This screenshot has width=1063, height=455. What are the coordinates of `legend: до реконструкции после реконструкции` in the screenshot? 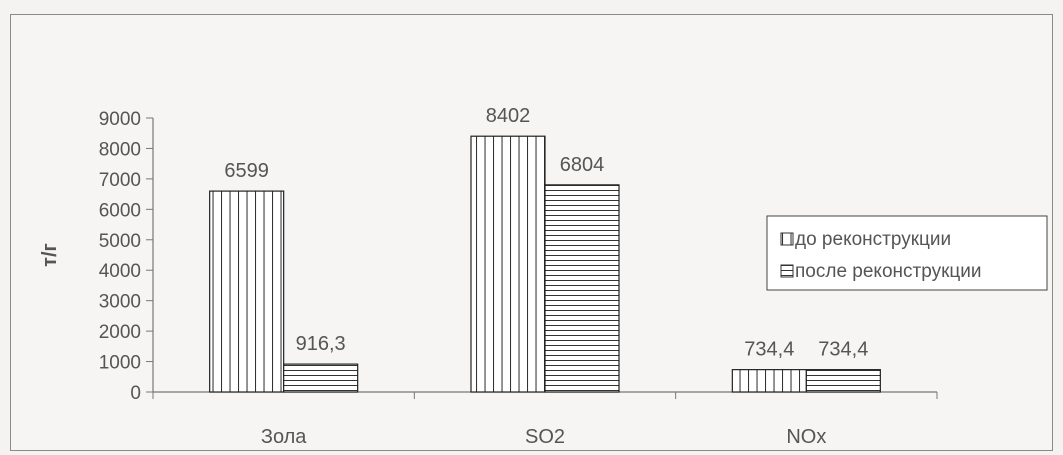 It's located at (907, 253).